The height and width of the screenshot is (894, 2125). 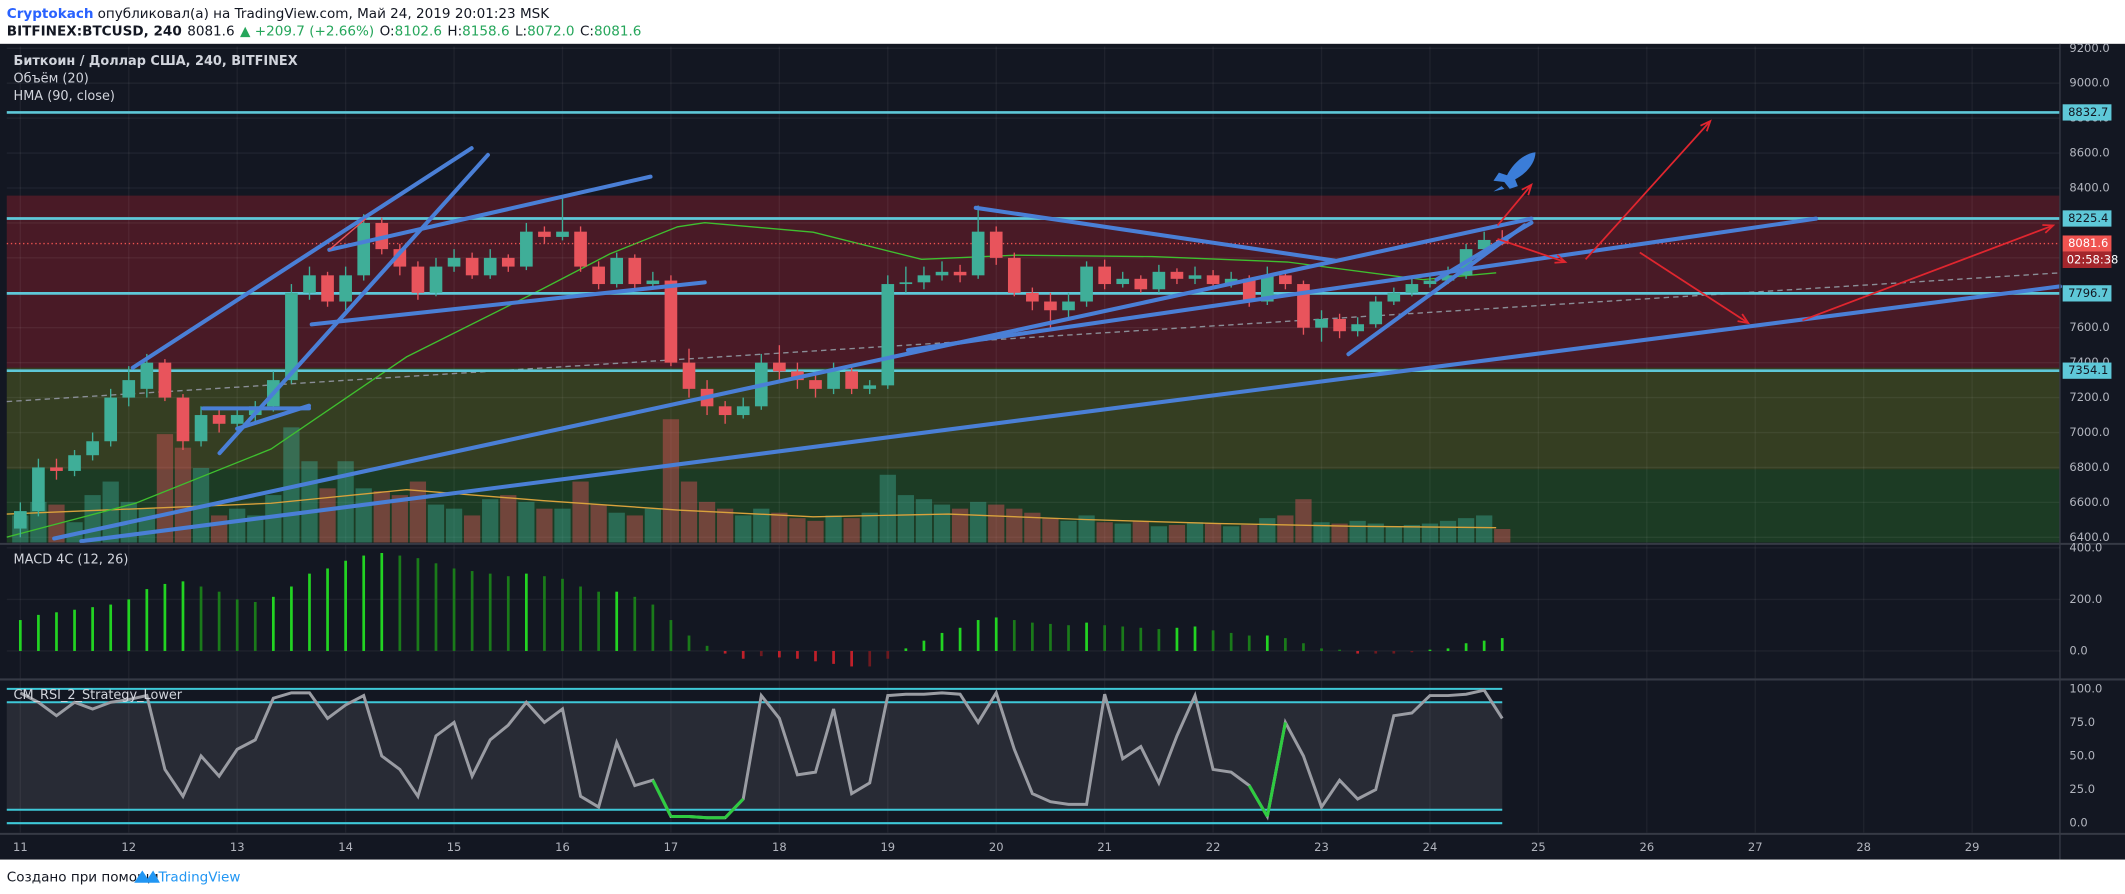 What do you see at coordinates (237, 847) in the screenshot?
I see `x-tick-label: 13` at bounding box center [237, 847].